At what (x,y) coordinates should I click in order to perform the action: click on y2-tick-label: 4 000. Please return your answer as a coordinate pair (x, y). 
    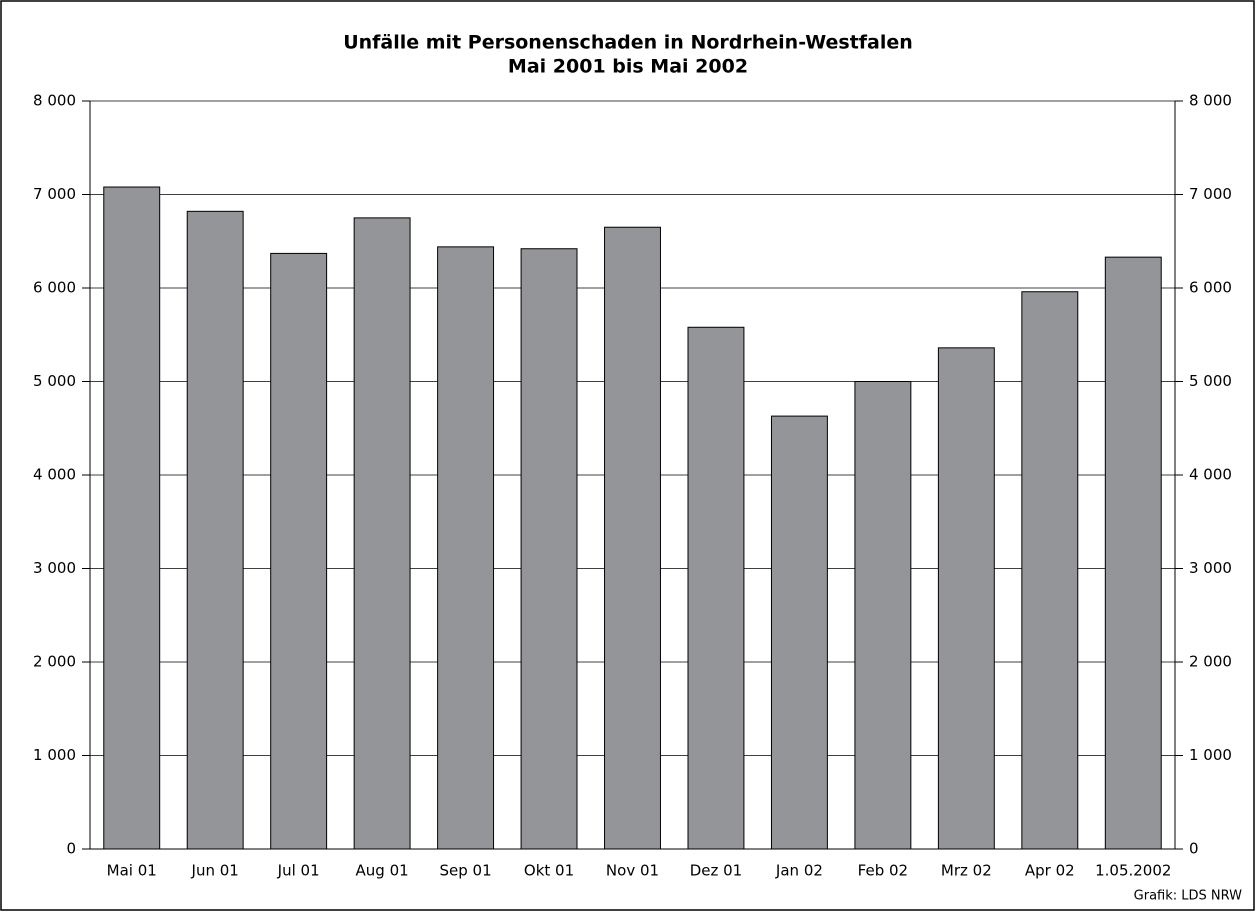
    Looking at the image, I should click on (1210, 475).